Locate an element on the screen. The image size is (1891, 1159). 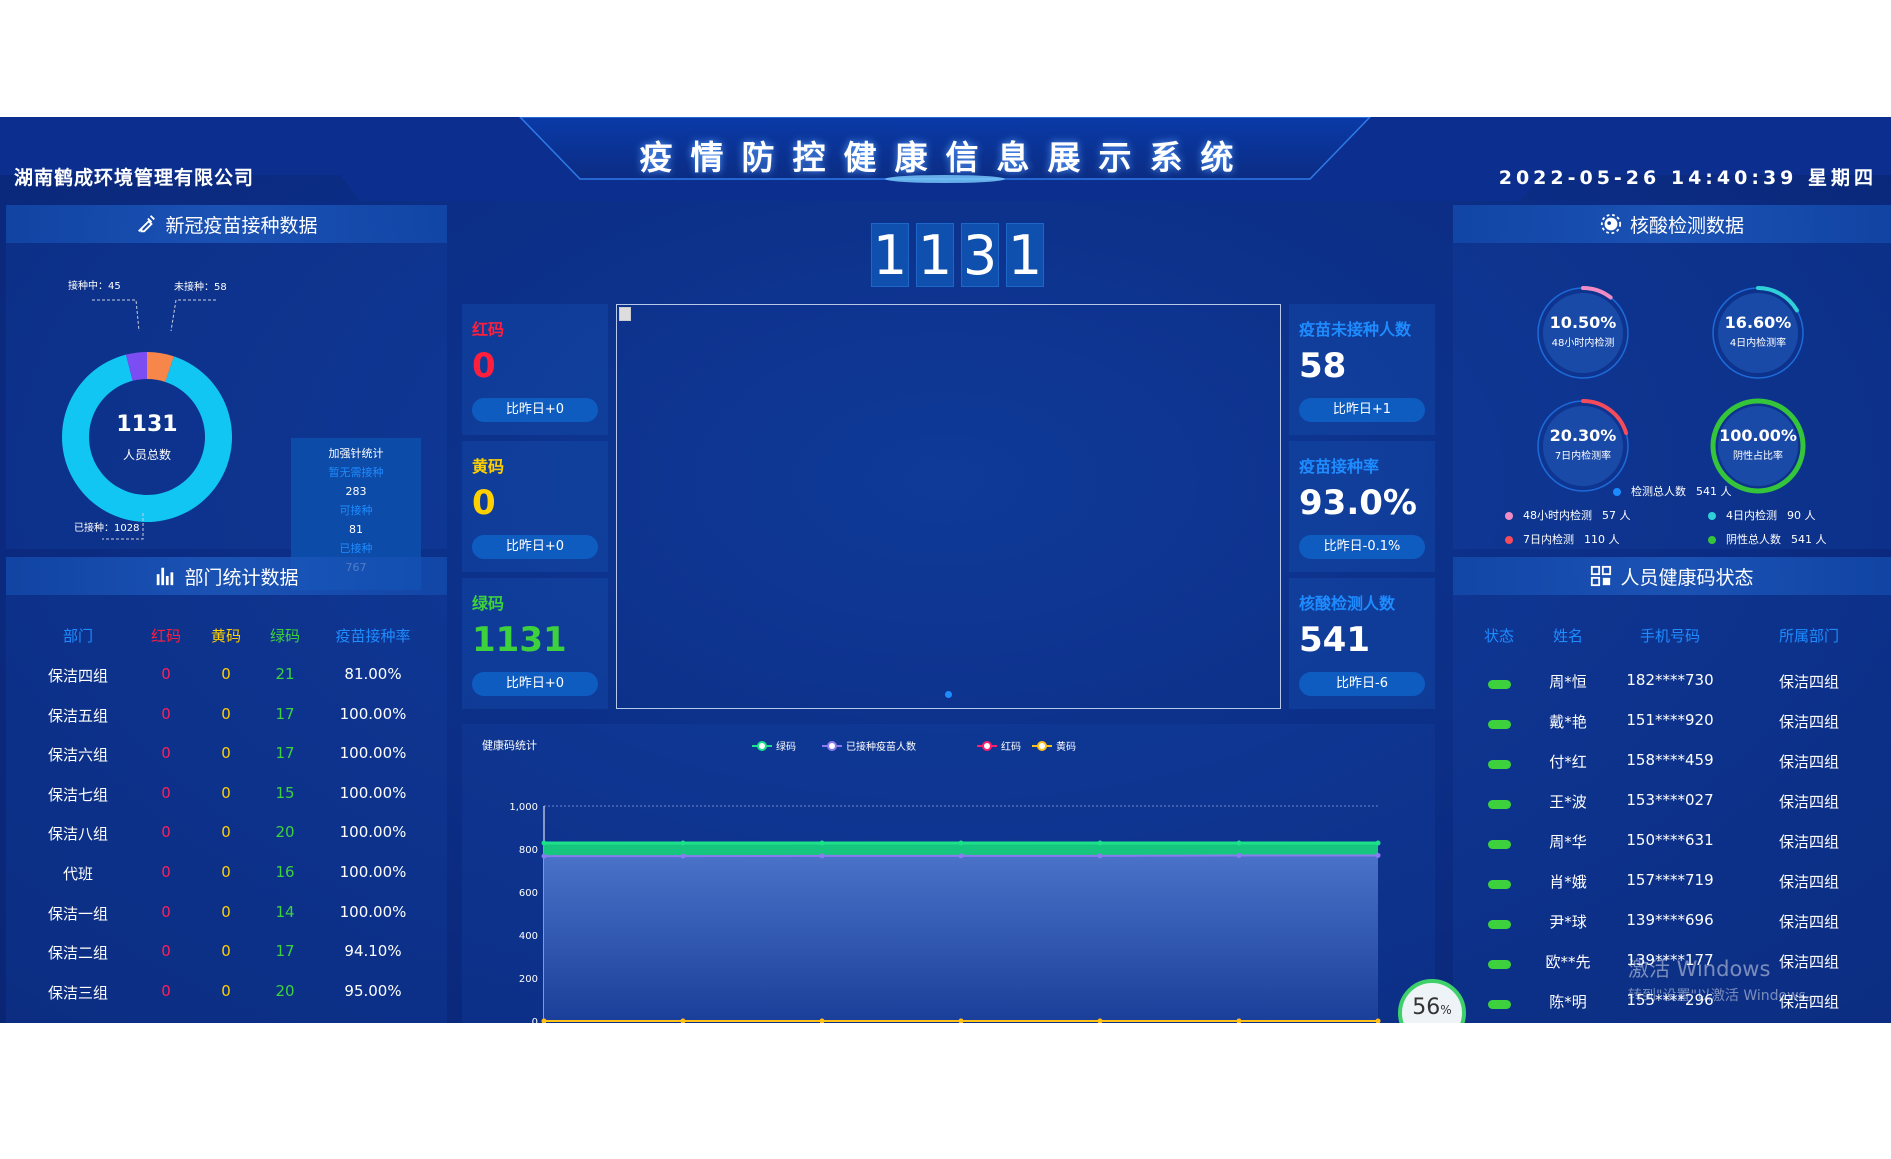
card-label: 疫苗未接种人数 is located at coordinates (1355, 329).